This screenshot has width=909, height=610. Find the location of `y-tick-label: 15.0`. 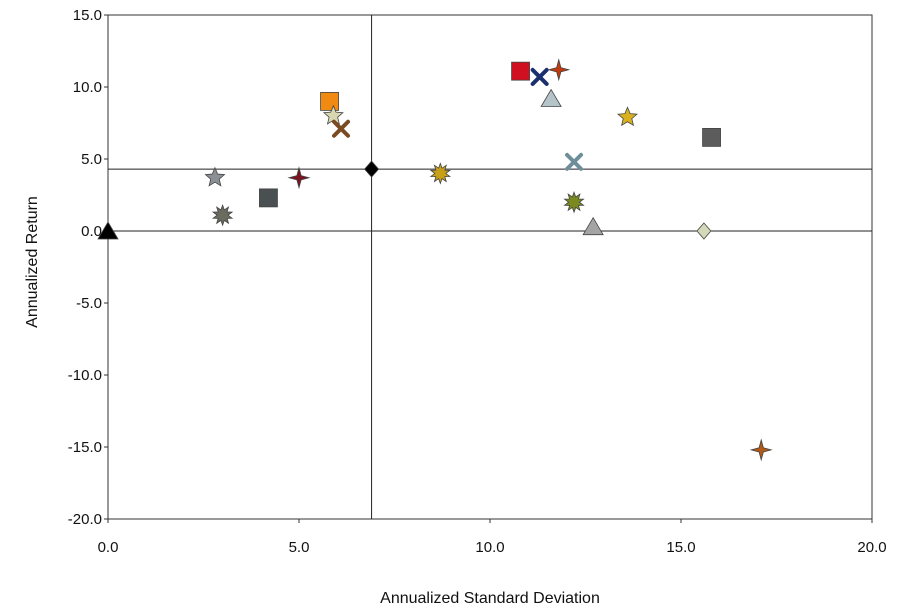

y-tick-label: 15.0 is located at coordinates (87, 15).